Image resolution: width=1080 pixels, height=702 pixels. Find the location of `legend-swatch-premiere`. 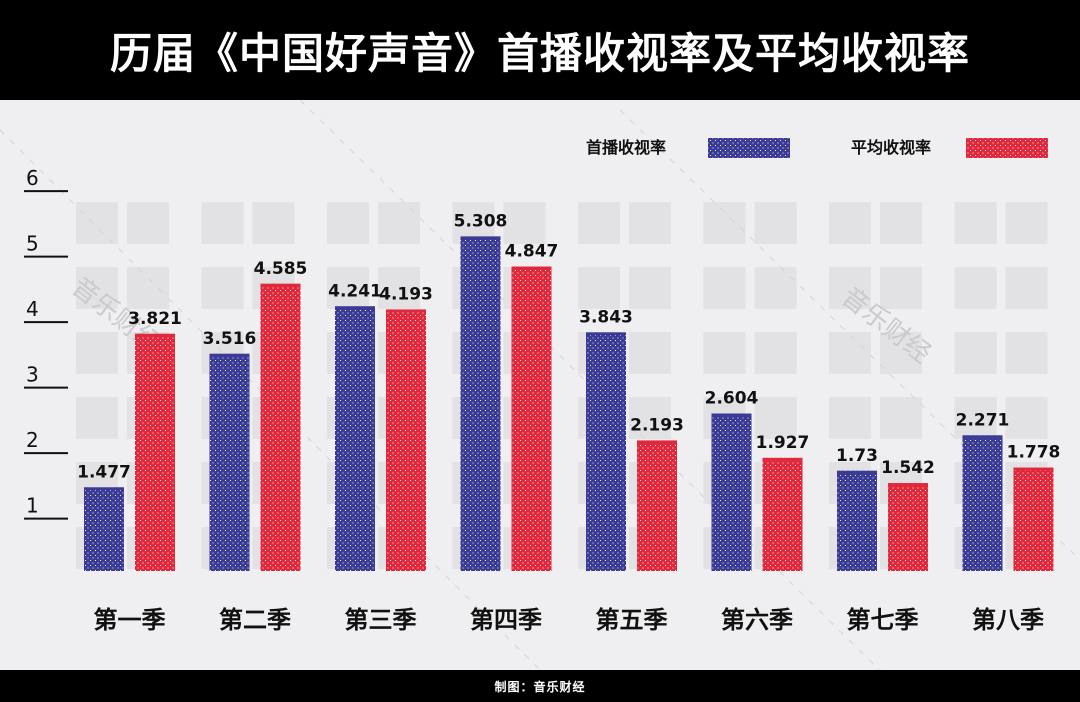

legend-swatch-premiere is located at coordinates (749, 148).